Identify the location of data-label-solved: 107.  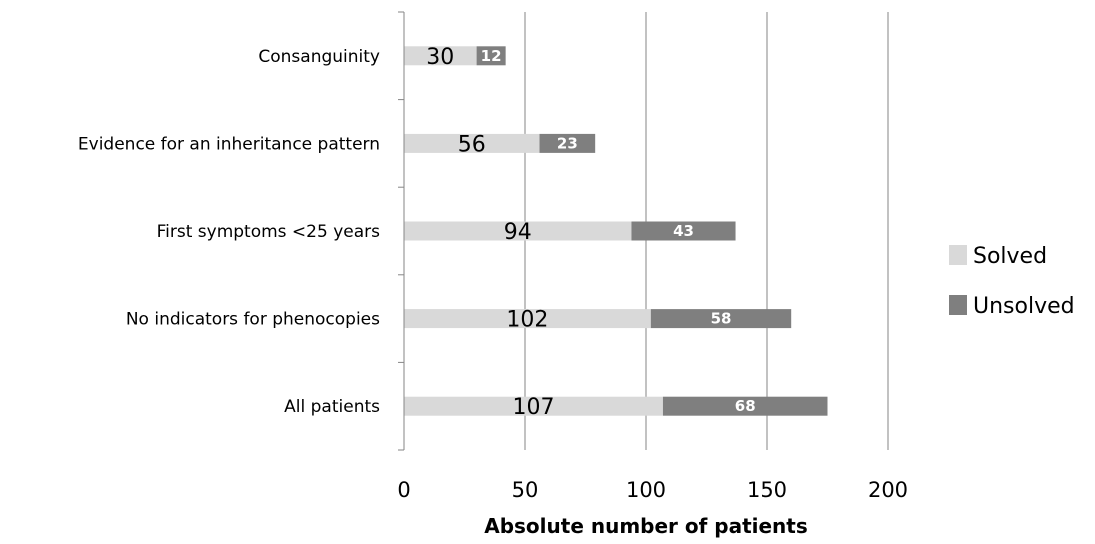
(533, 407).